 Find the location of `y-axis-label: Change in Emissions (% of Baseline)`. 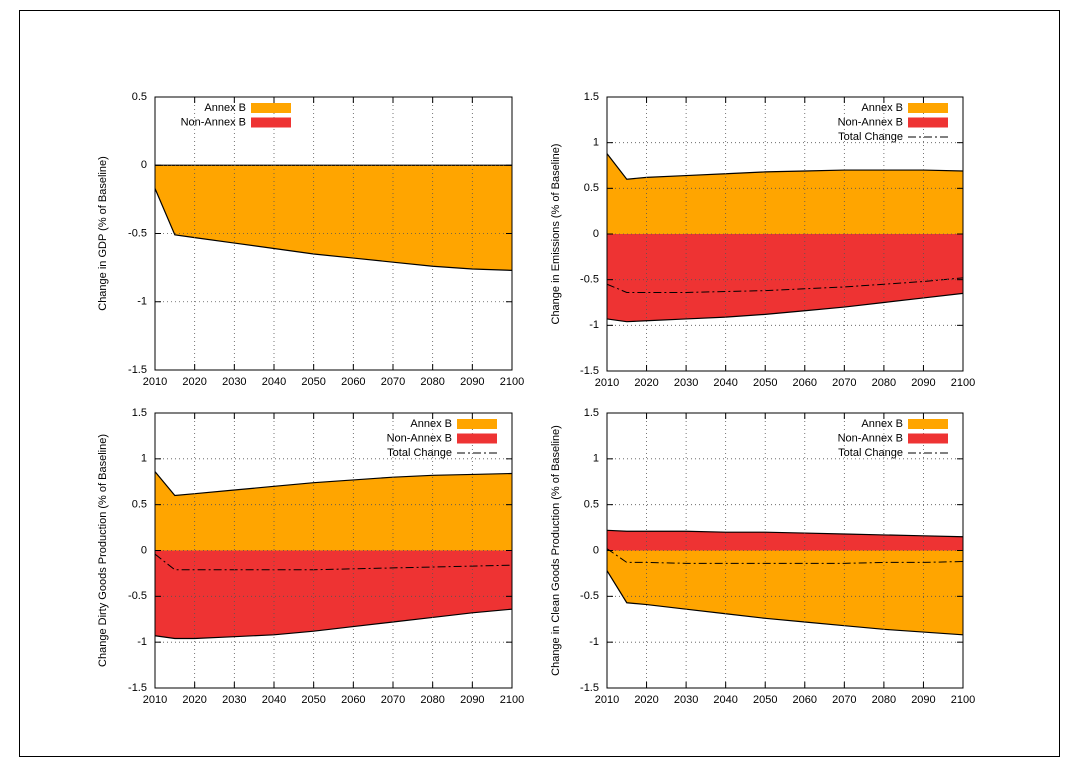

y-axis-label: Change in Emissions (% of Baseline) is located at coordinates (556, 234).